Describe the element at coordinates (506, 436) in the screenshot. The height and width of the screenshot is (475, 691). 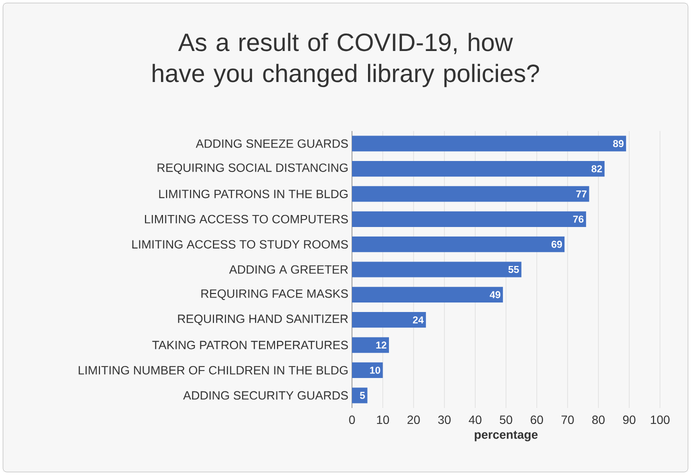
I see `x-axis-title: percentage` at that location.